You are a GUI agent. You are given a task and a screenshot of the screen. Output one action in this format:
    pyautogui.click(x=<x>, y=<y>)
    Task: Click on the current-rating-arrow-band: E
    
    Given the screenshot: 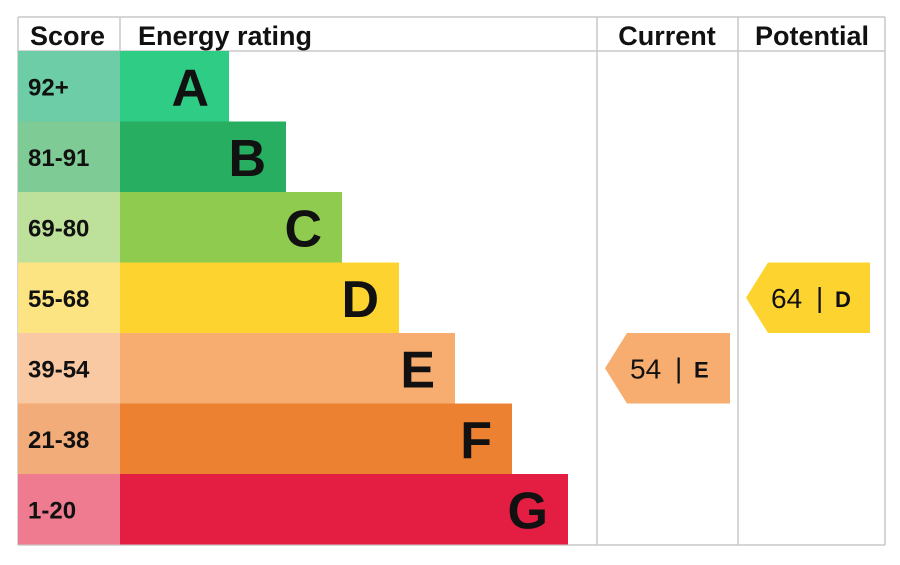 What is the action you would take?
    pyautogui.click(x=701, y=369)
    